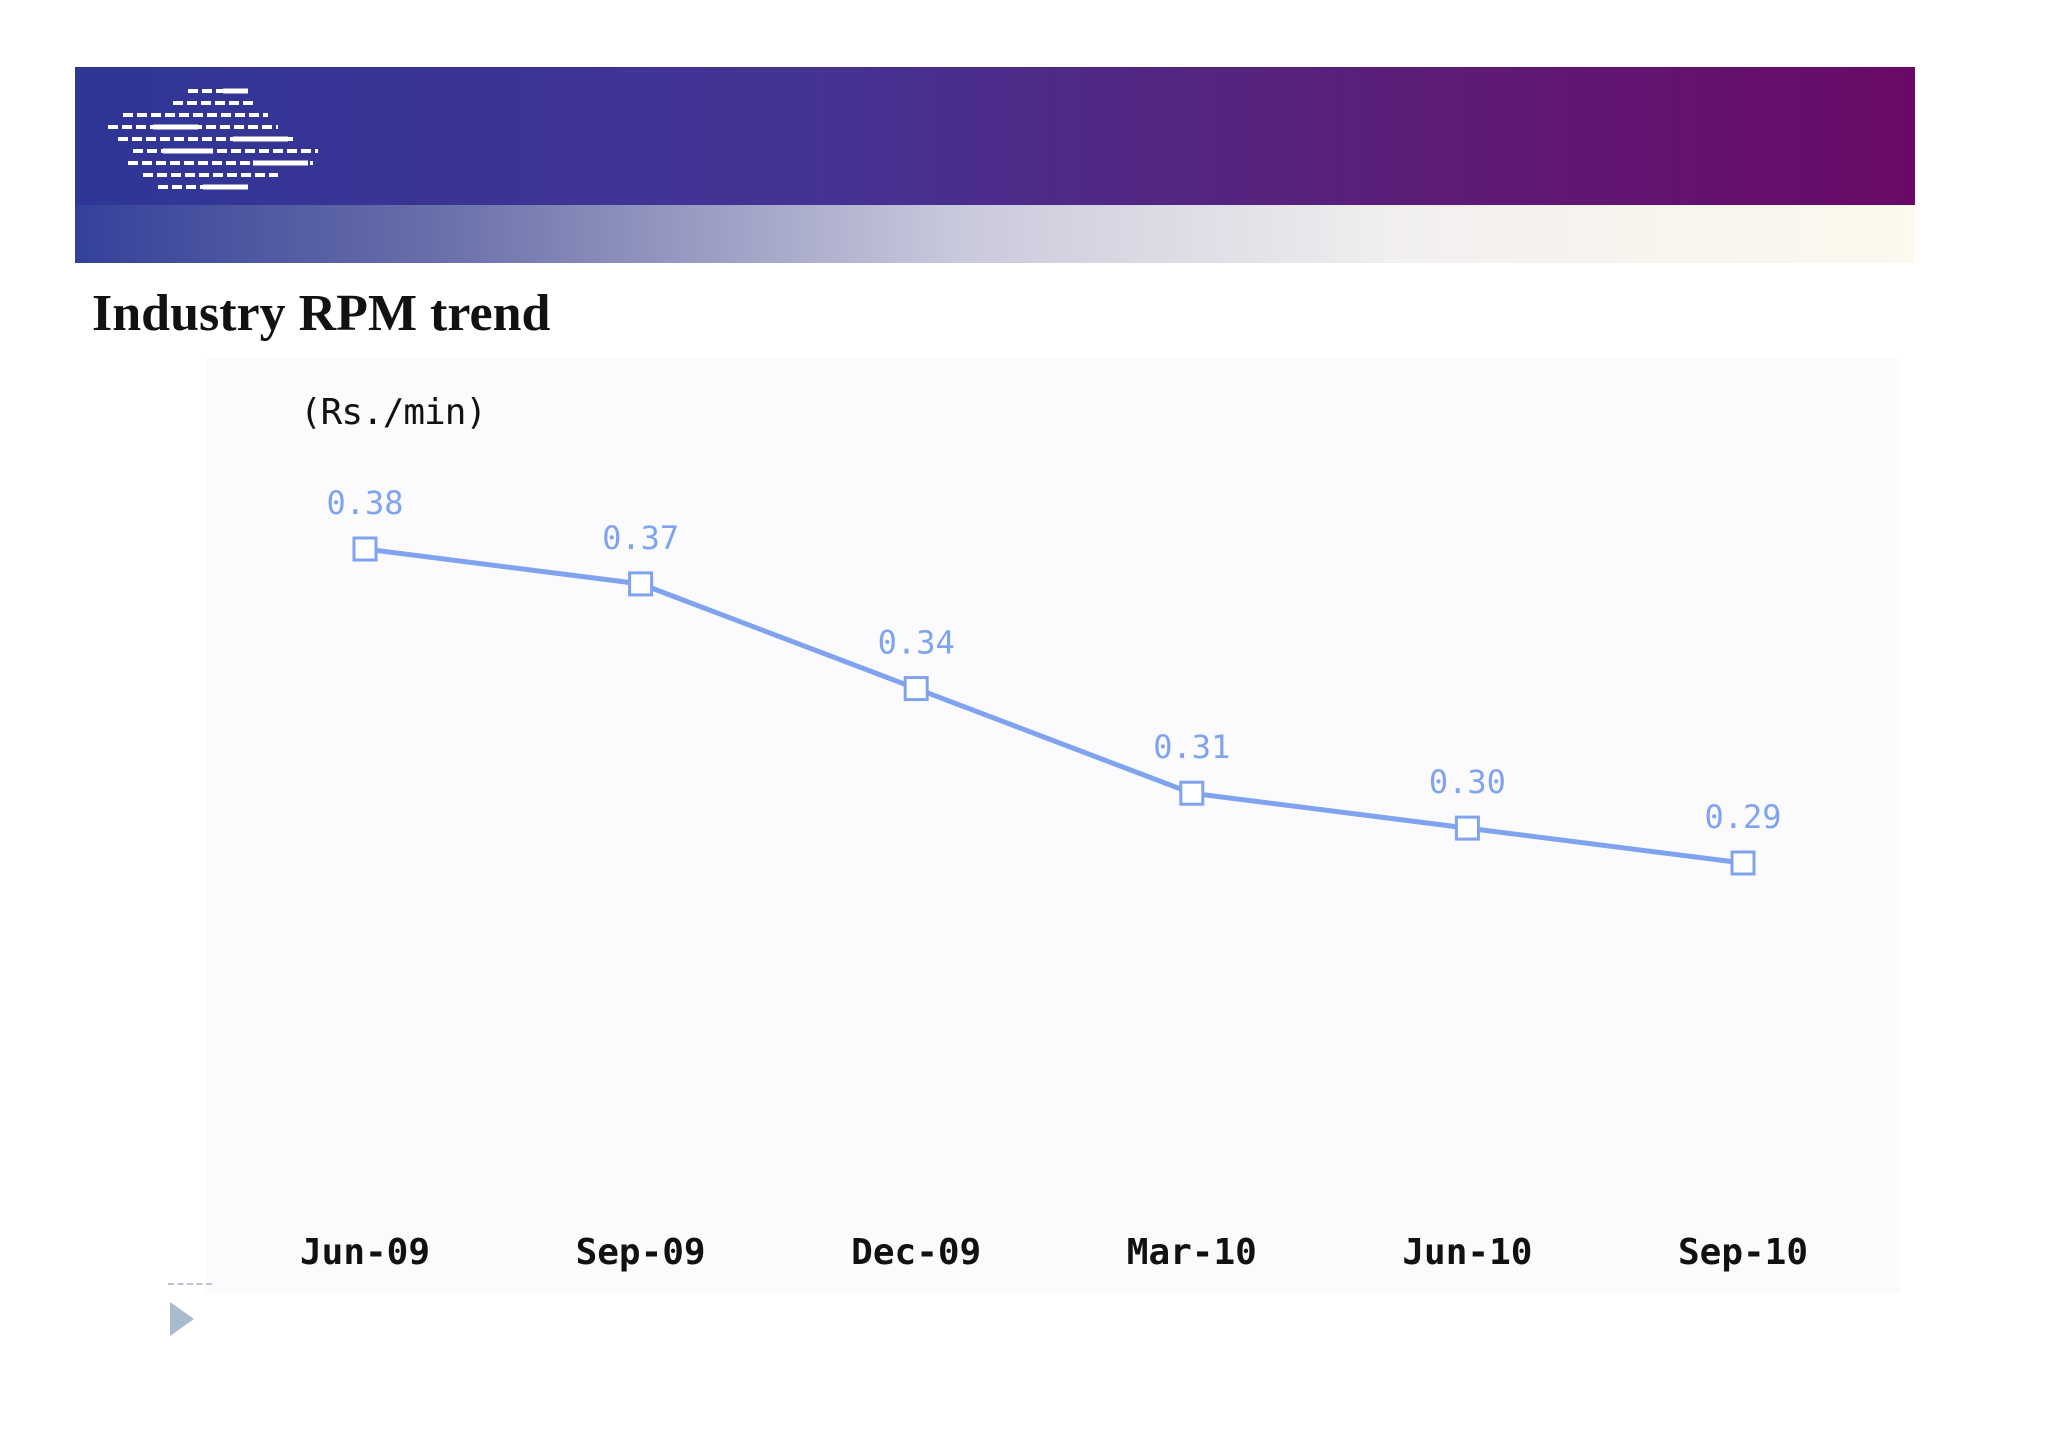 The height and width of the screenshot is (1448, 2048). What do you see at coordinates (1467, 1252) in the screenshot?
I see `x-tick-label: Jun-10` at bounding box center [1467, 1252].